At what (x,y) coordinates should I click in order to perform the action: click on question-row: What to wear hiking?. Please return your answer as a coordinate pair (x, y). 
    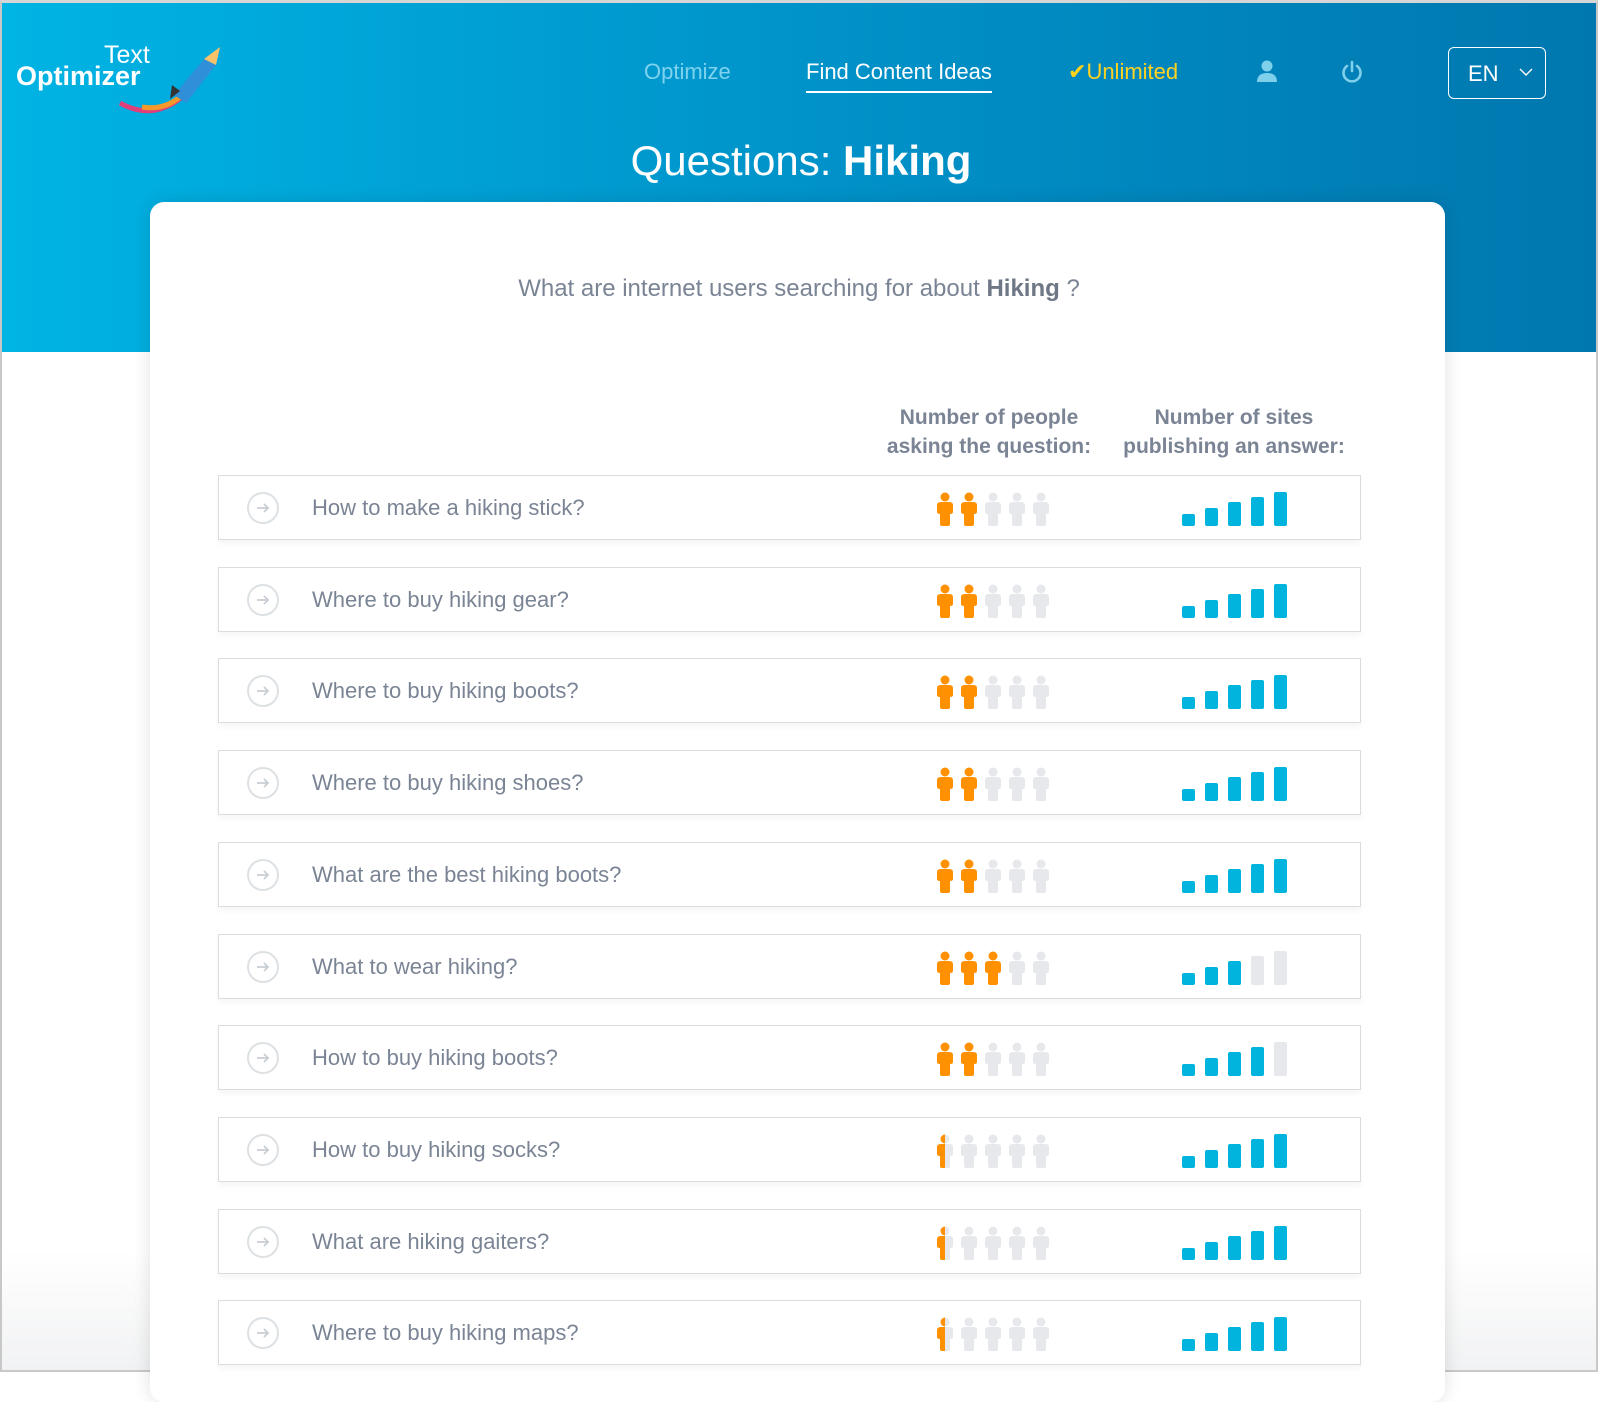
    Looking at the image, I should click on (789, 966).